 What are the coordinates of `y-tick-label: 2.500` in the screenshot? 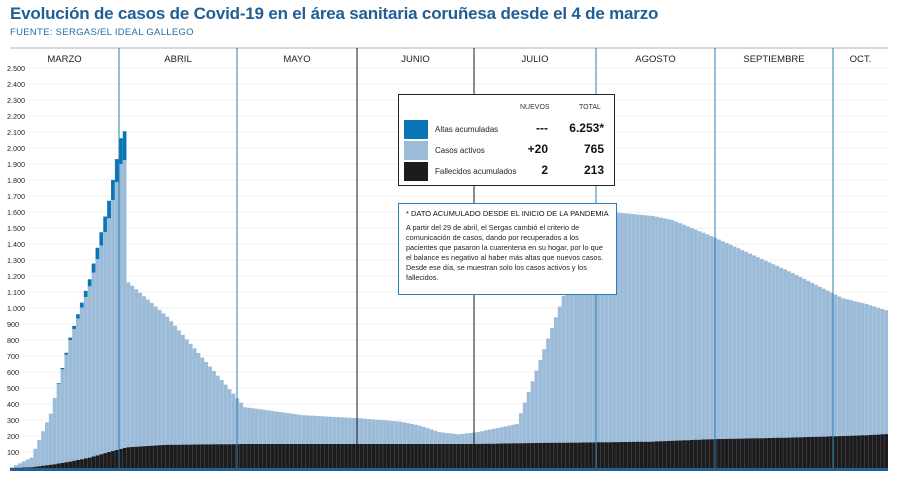 It's located at (16, 68).